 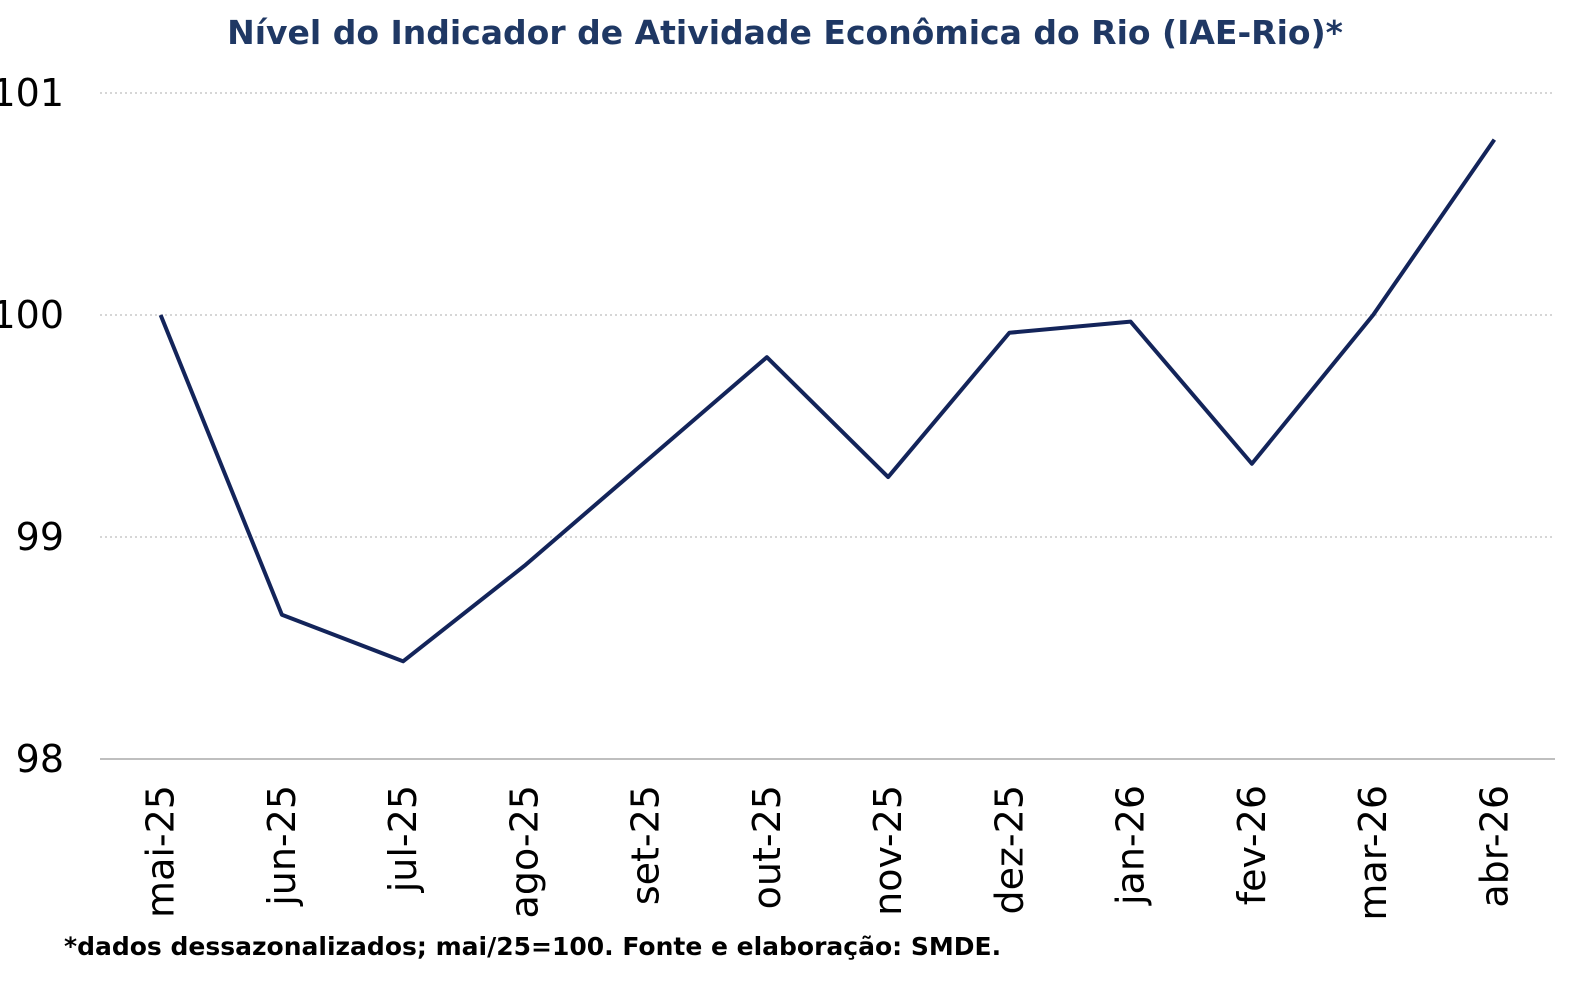 I want to click on x-tick-label: fev-26, so click(x=1252, y=845).